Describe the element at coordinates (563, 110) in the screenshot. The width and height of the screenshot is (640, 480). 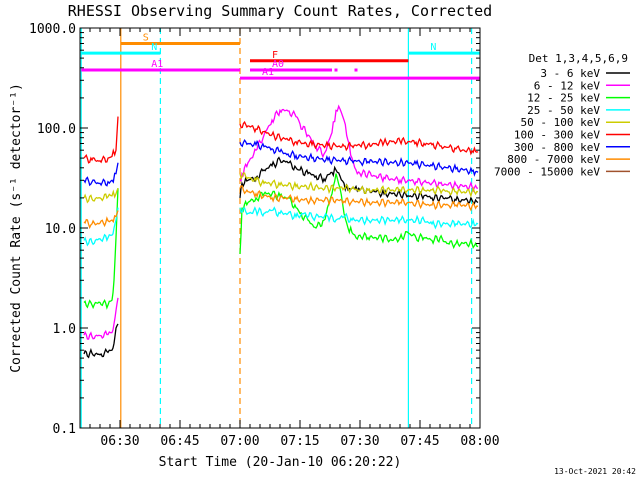
I see `legend-label-25-50-kev: 25 - 50 keV` at that location.